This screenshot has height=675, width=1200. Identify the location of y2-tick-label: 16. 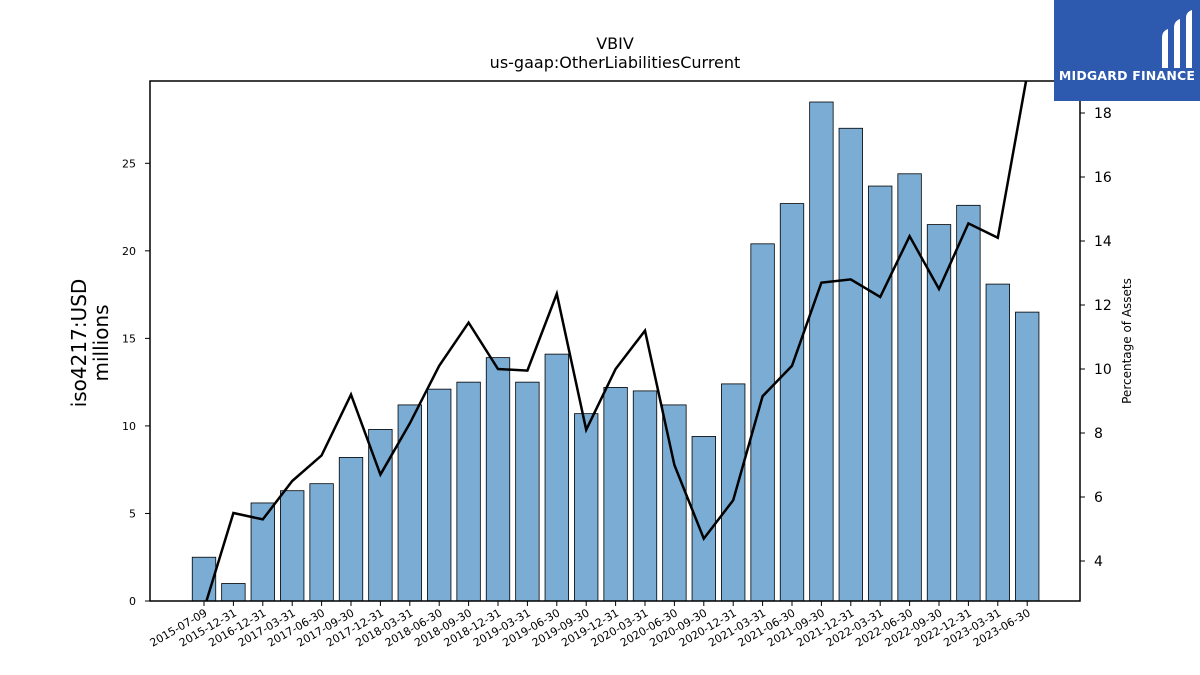
(1103, 178).